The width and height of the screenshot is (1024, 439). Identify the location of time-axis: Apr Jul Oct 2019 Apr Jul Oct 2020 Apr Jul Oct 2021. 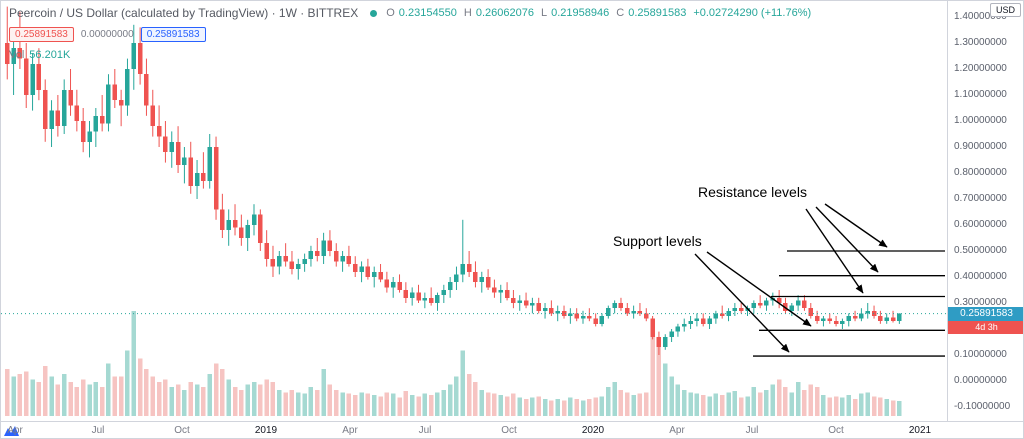
(512, 429).